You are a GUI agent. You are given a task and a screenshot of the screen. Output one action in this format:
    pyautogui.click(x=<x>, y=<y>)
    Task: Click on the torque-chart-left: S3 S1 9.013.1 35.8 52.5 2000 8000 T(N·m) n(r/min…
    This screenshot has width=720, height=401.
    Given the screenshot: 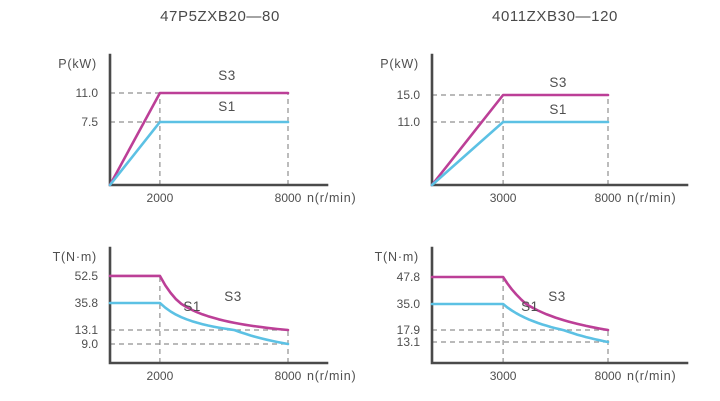 What is the action you would take?
    pyautogui.click(x=204, y=314)
    